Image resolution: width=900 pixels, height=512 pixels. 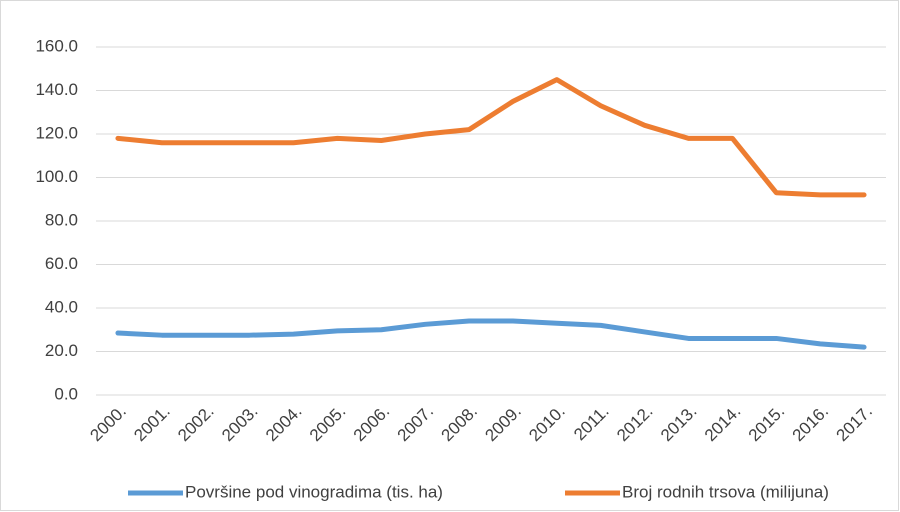 I want to click on series-line, so click(x=491, y=334).